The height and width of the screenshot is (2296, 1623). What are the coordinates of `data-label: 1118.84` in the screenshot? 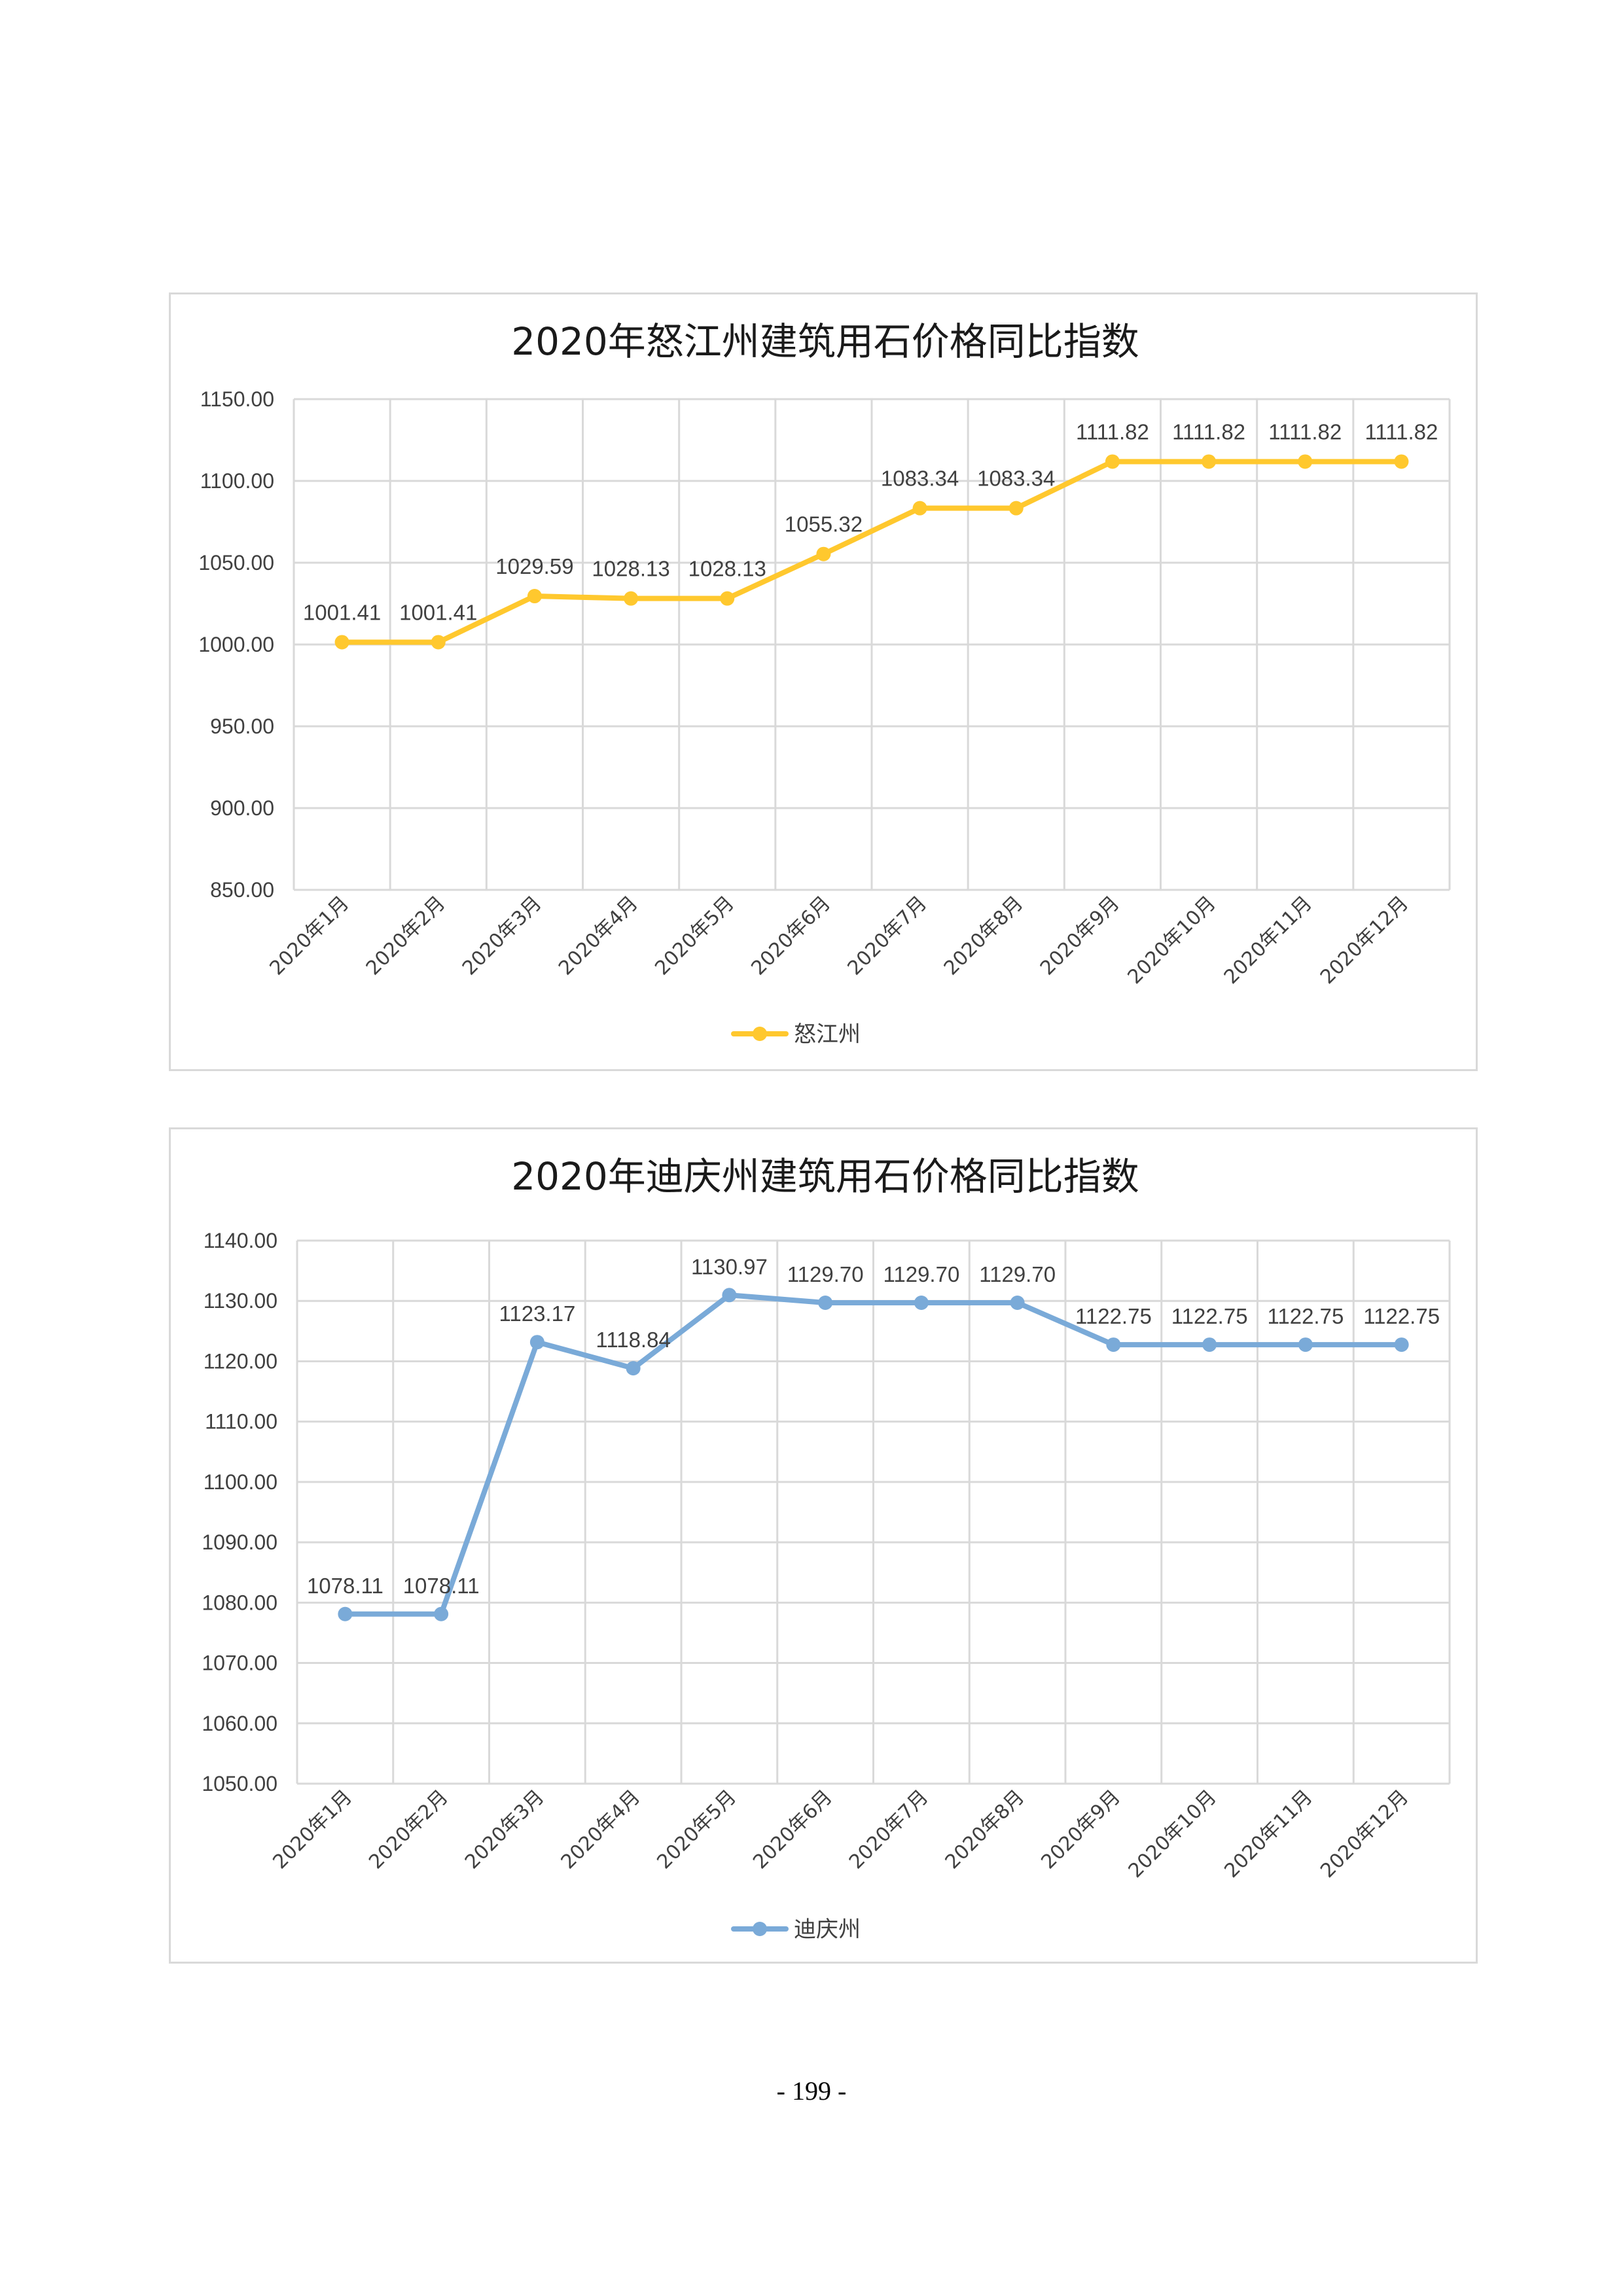 It's located at (633, 1340).